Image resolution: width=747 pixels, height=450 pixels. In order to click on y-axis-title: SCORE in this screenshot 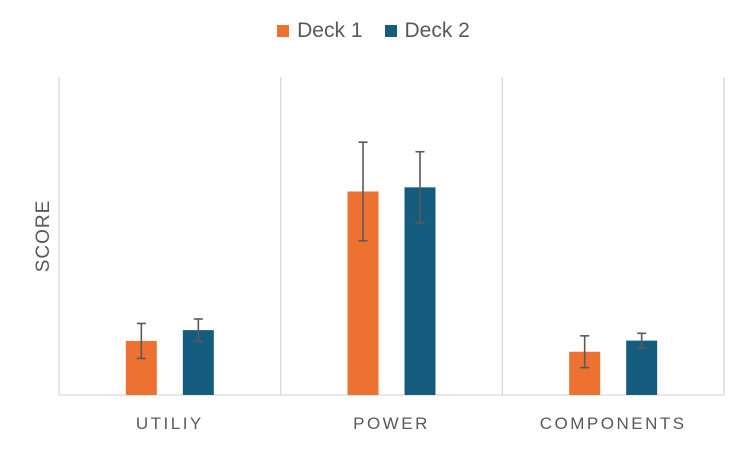, I will do `click(43, 236)`.